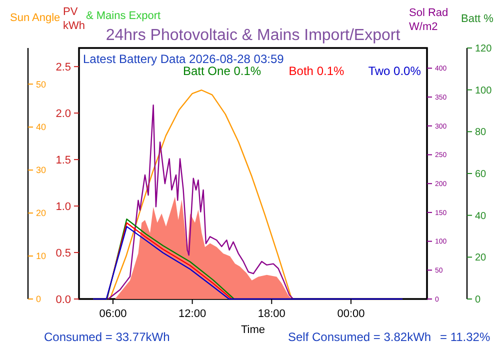  What do you see at coordinates (35, 18) in the screenshot?
I see `y-axis-title: Sun Angle` at bounding box center [35, 18].